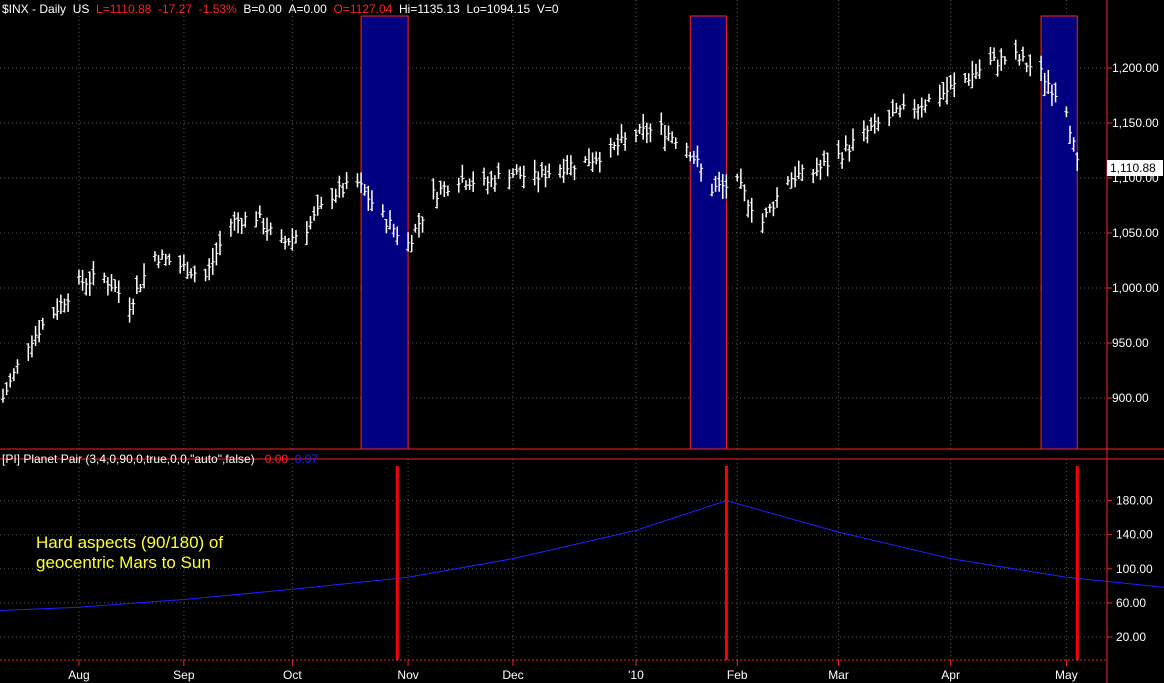 This screenshot has width=1164, height=683. What do you see at coordinates (636, 675) in the screenshot?
I see `date-axis-label: '10` at bounding box center [636, 675].